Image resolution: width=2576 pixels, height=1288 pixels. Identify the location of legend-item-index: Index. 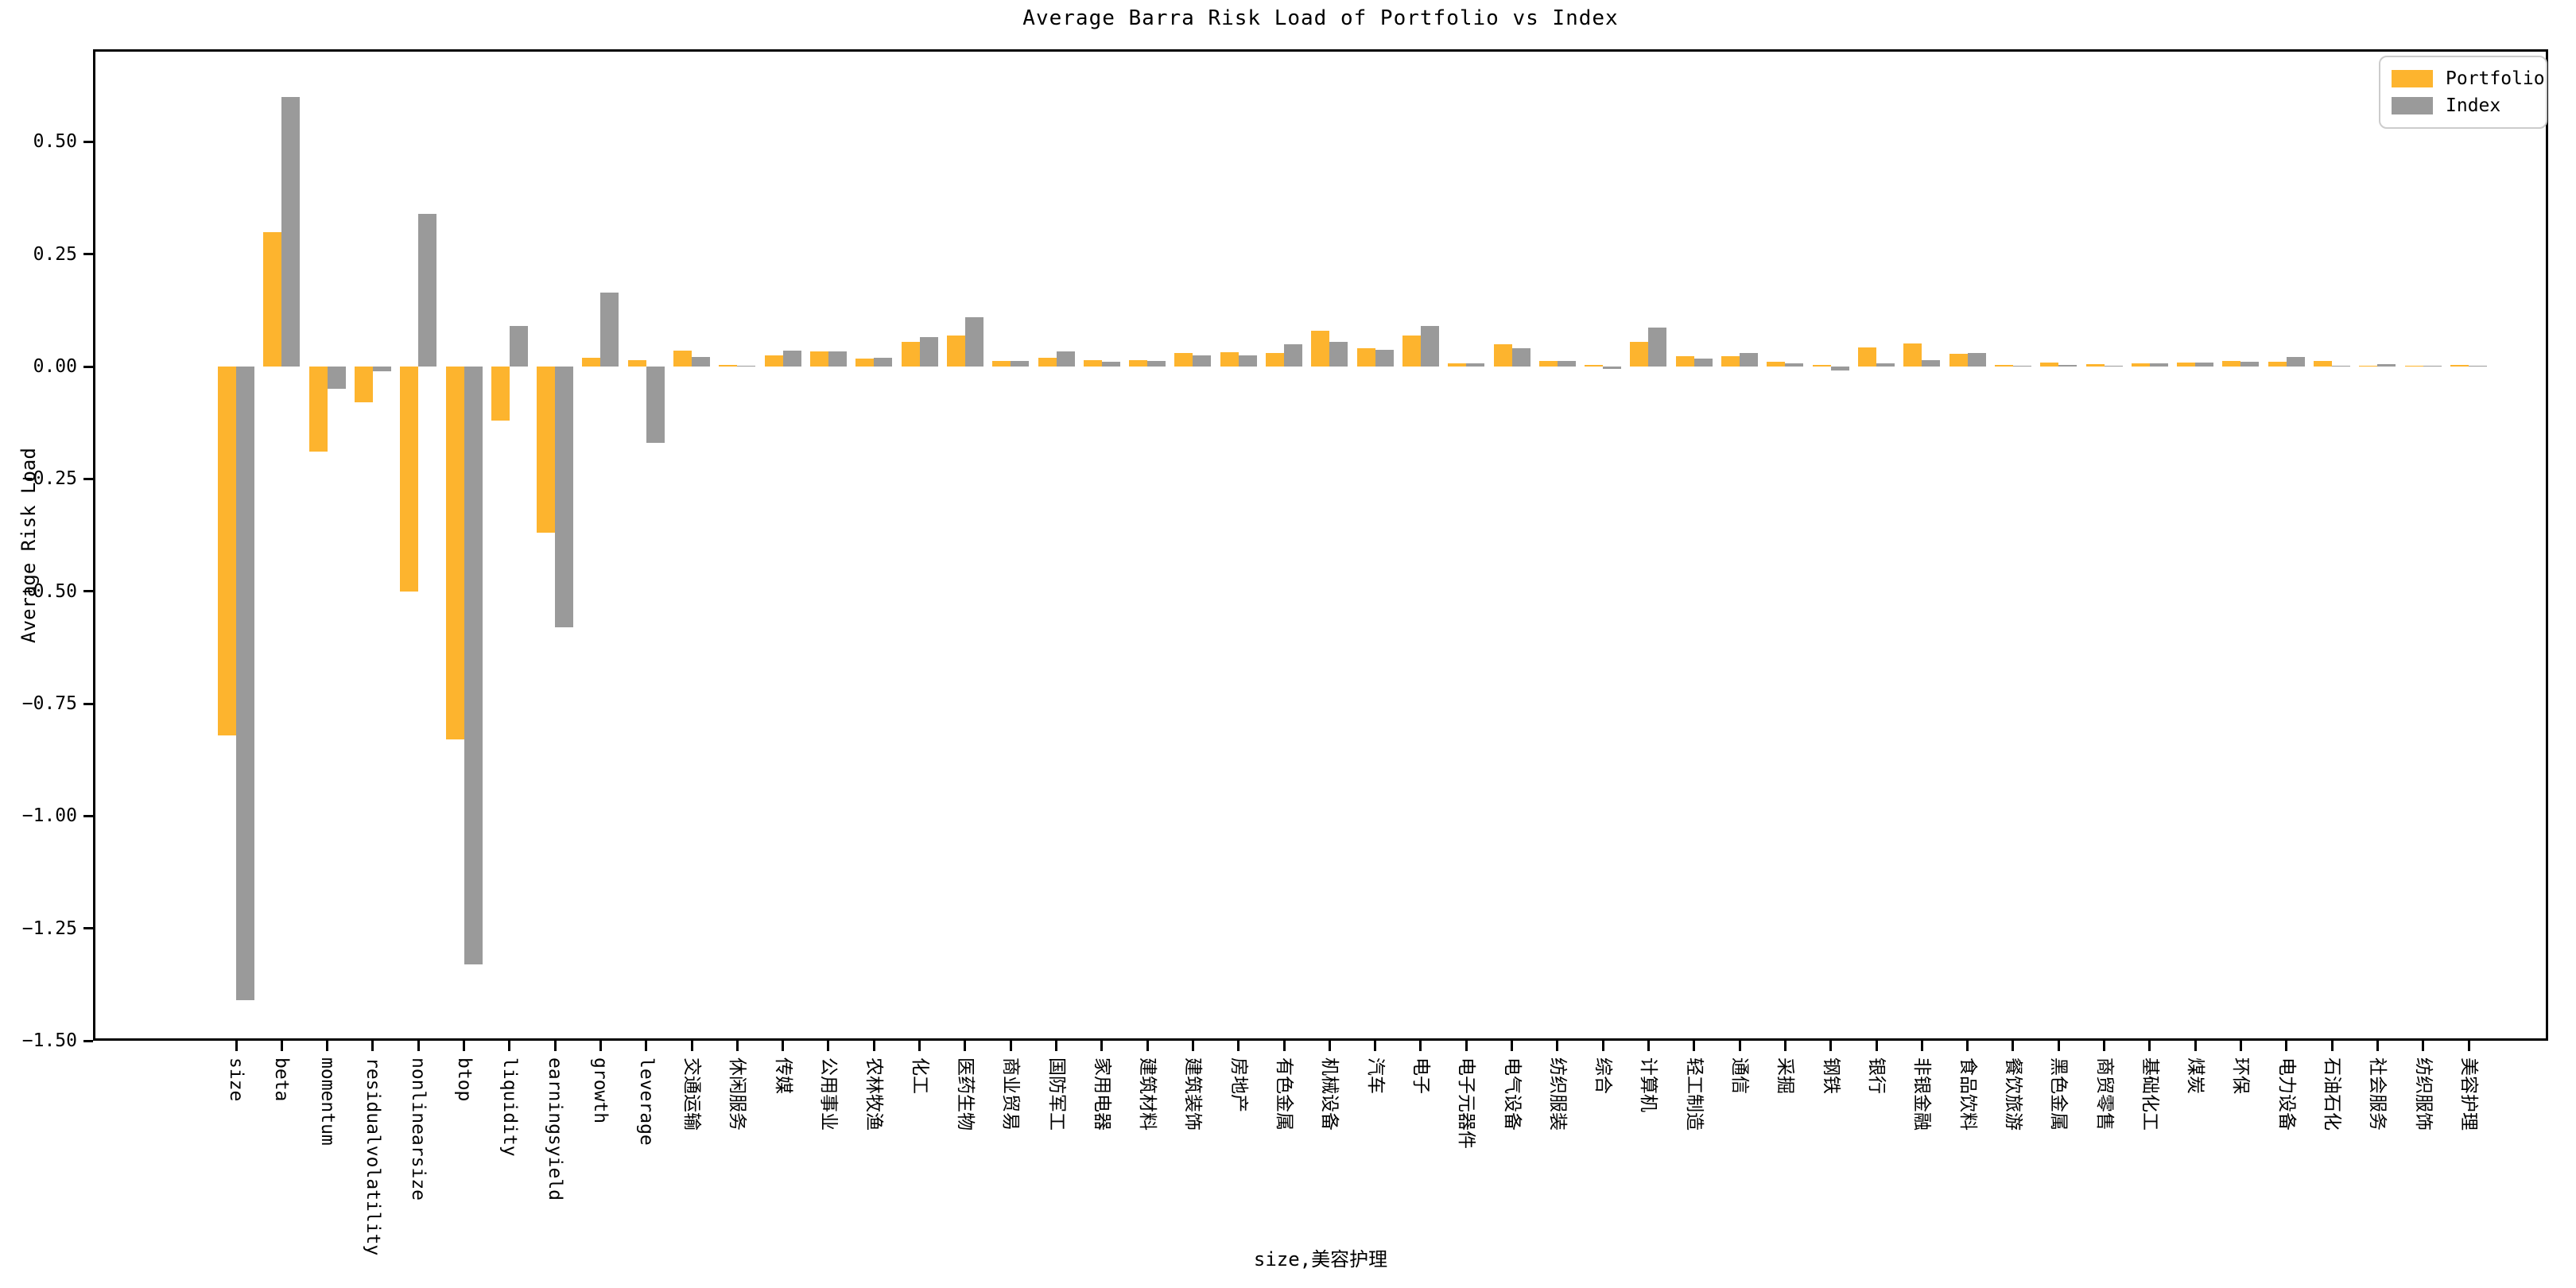
(2463, 105).